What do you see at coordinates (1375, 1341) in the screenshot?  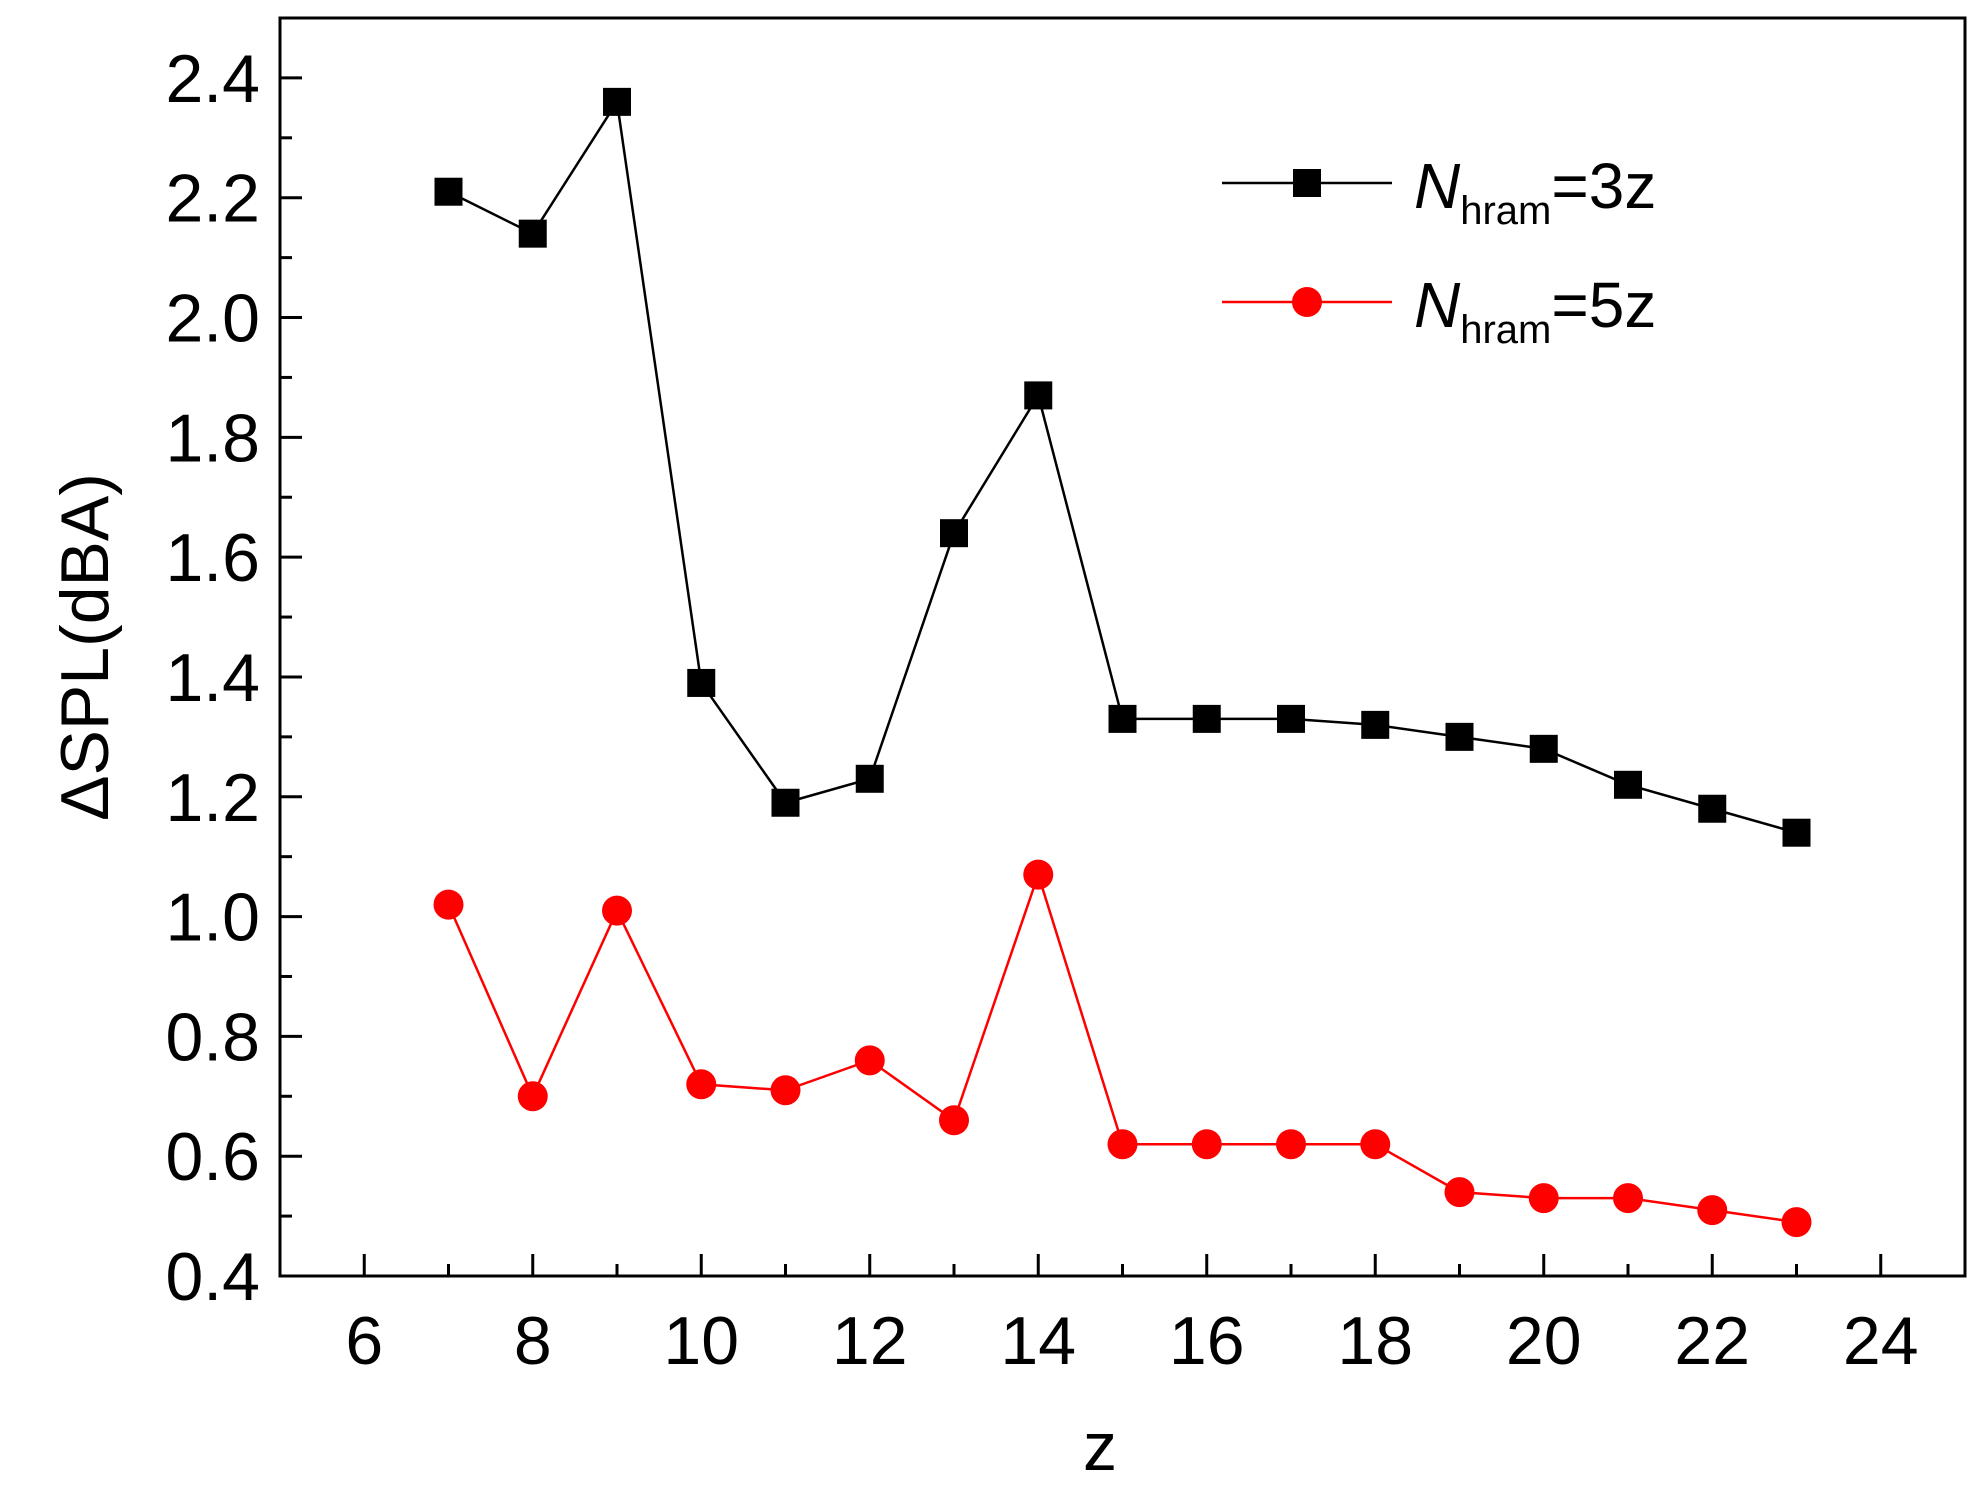 I see `x-tick-label-18: 18` at bounding box center [1375, 1341].